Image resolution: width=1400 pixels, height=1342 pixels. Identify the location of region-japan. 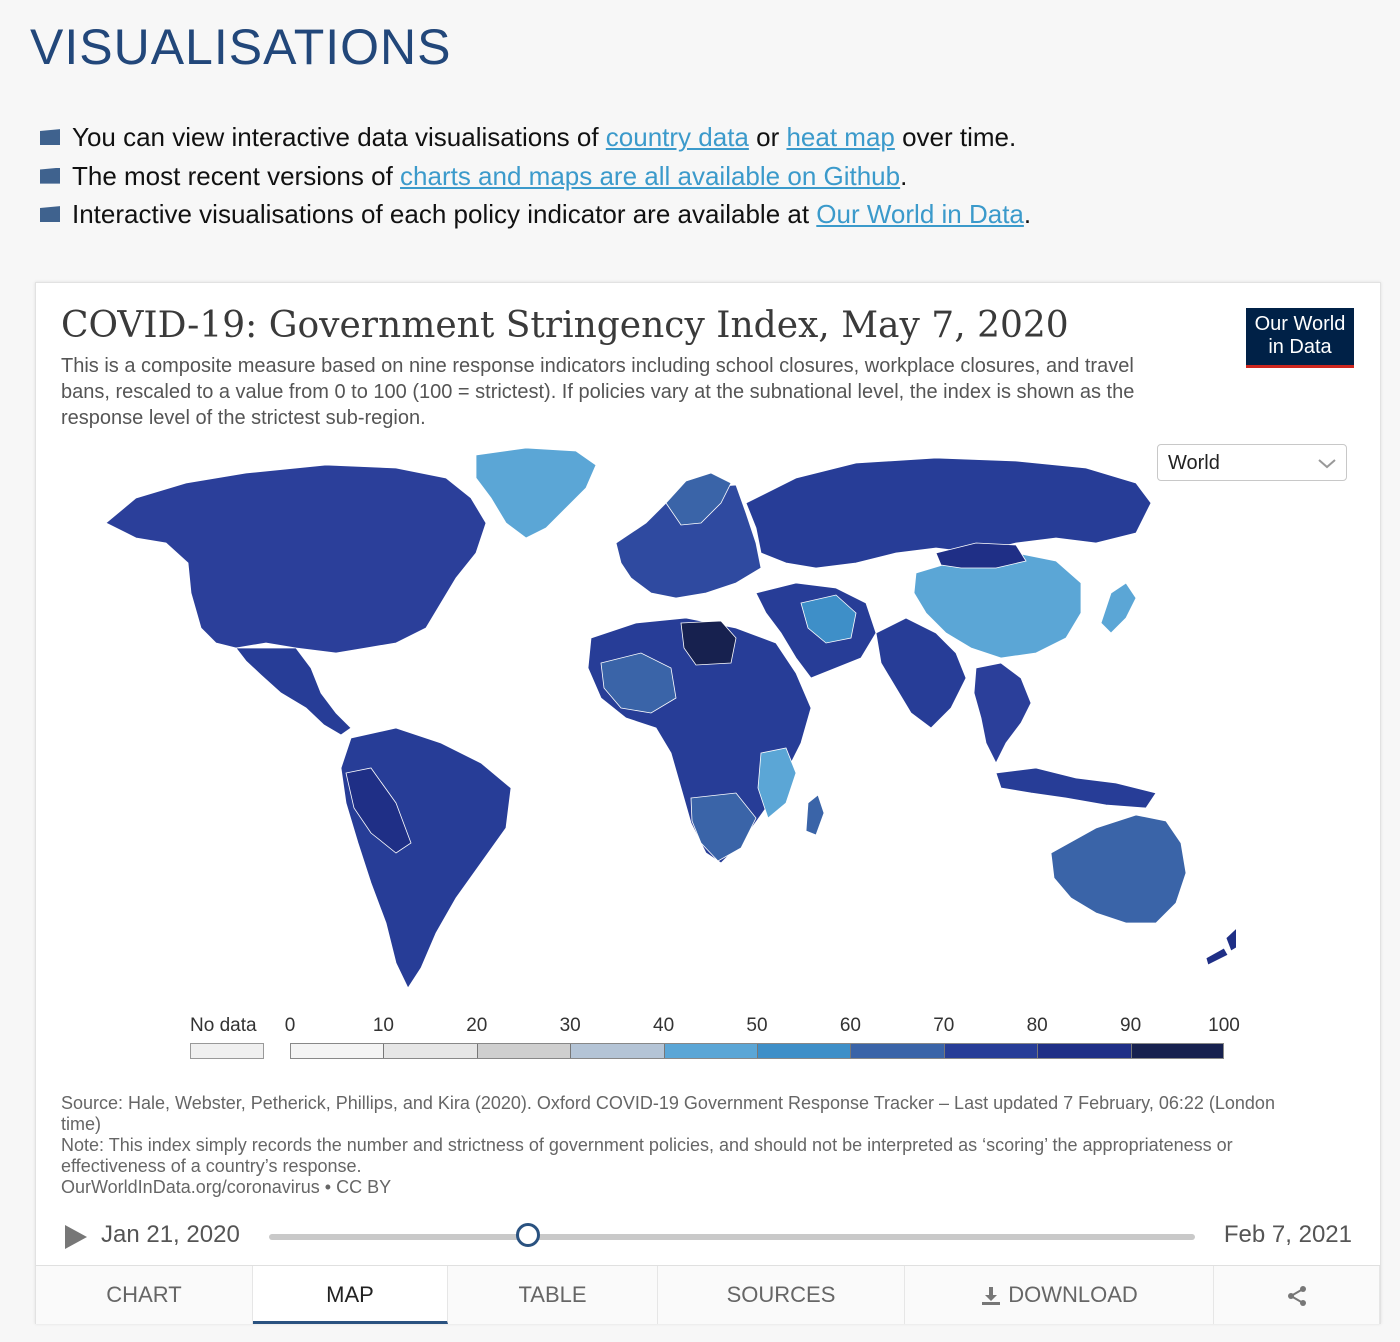
(1118, 608).